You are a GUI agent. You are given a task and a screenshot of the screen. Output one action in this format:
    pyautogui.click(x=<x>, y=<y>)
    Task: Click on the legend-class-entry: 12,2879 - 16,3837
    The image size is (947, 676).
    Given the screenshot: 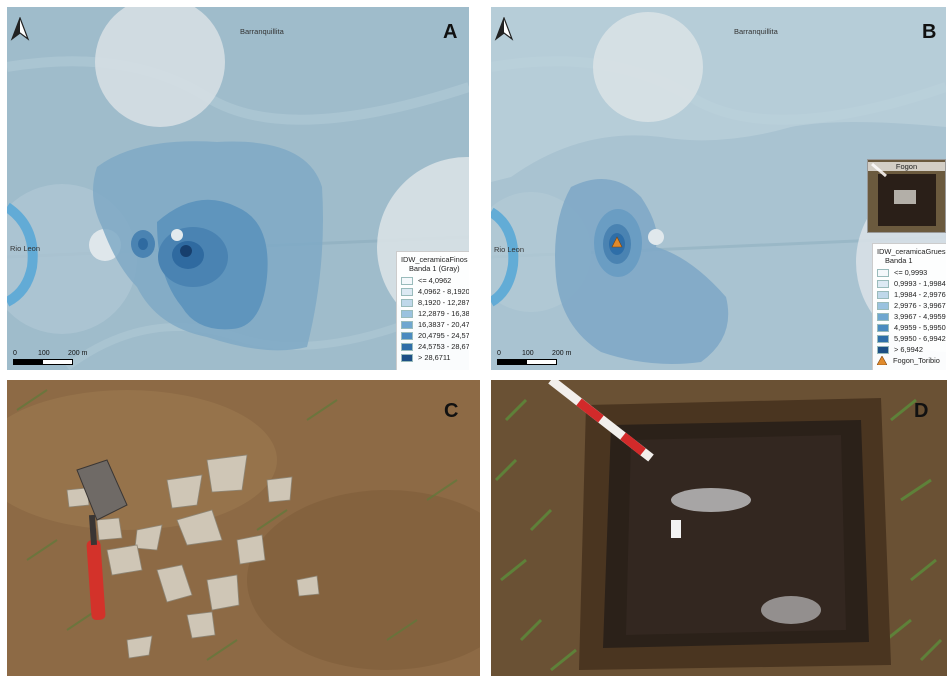 What is the action you would take?
    pyautogui.click(x=435, y=313)
    